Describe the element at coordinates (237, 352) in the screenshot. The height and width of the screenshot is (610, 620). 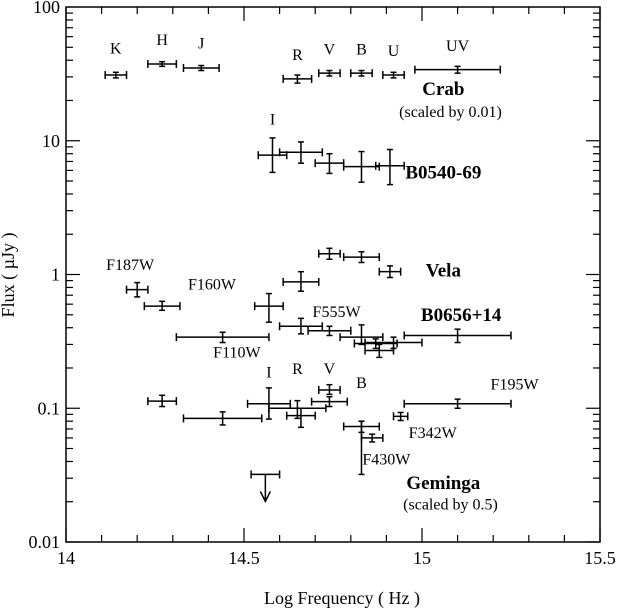
I see `filter-band-label: F110W` at that location.